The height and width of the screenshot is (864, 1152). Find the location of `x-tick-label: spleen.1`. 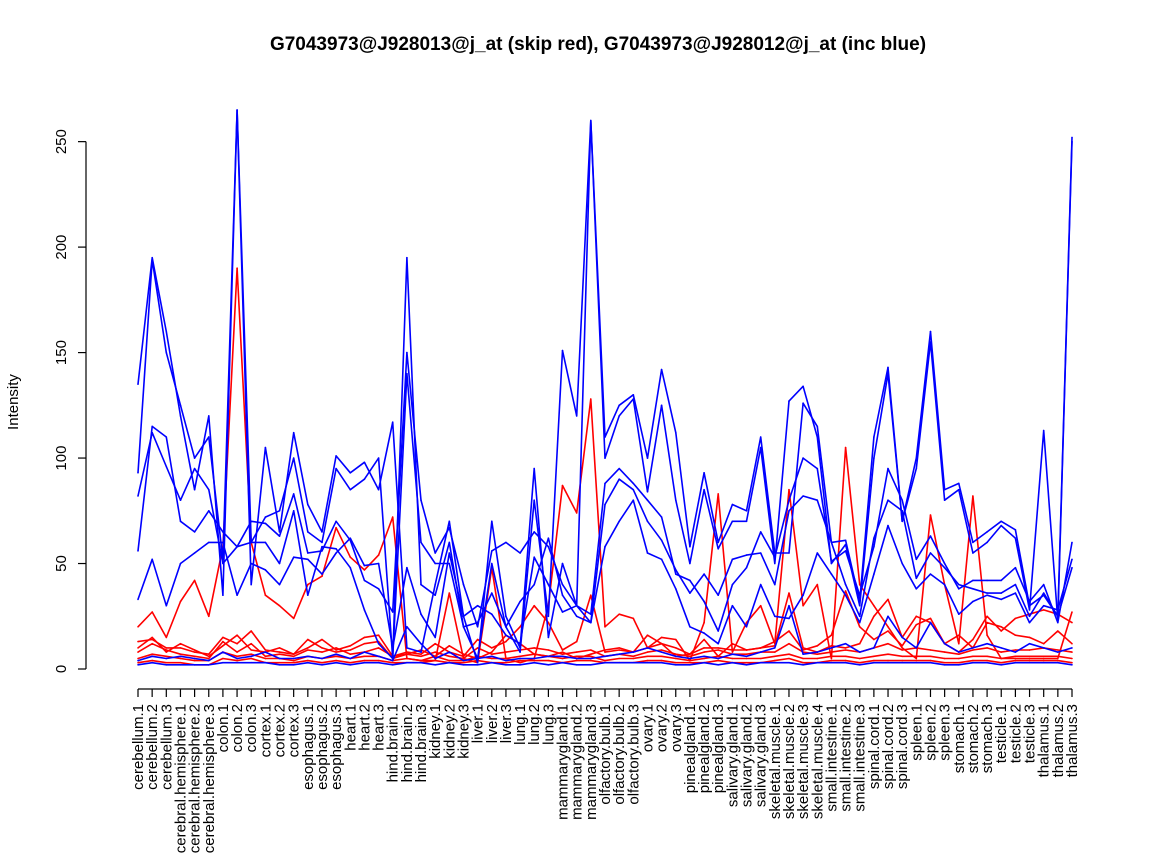

x-tick-label: spleen.1 is located at coordinates (916, 732).